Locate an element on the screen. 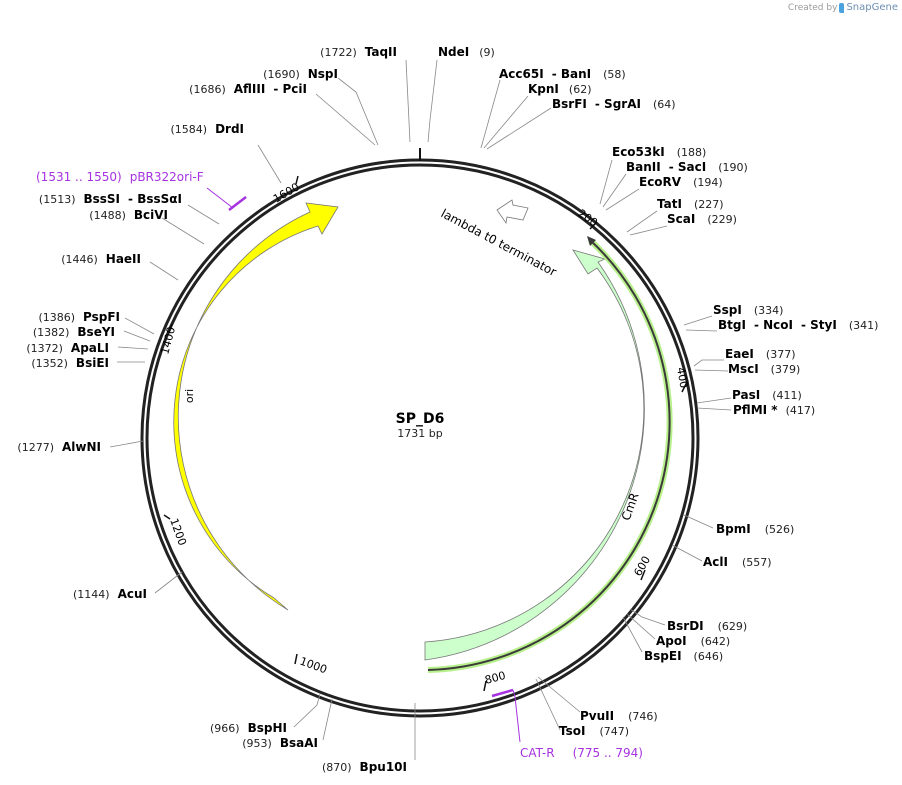 This screenshot has height=785, width=902. tick-1200: 1200 is located at coordinates (178, 532).